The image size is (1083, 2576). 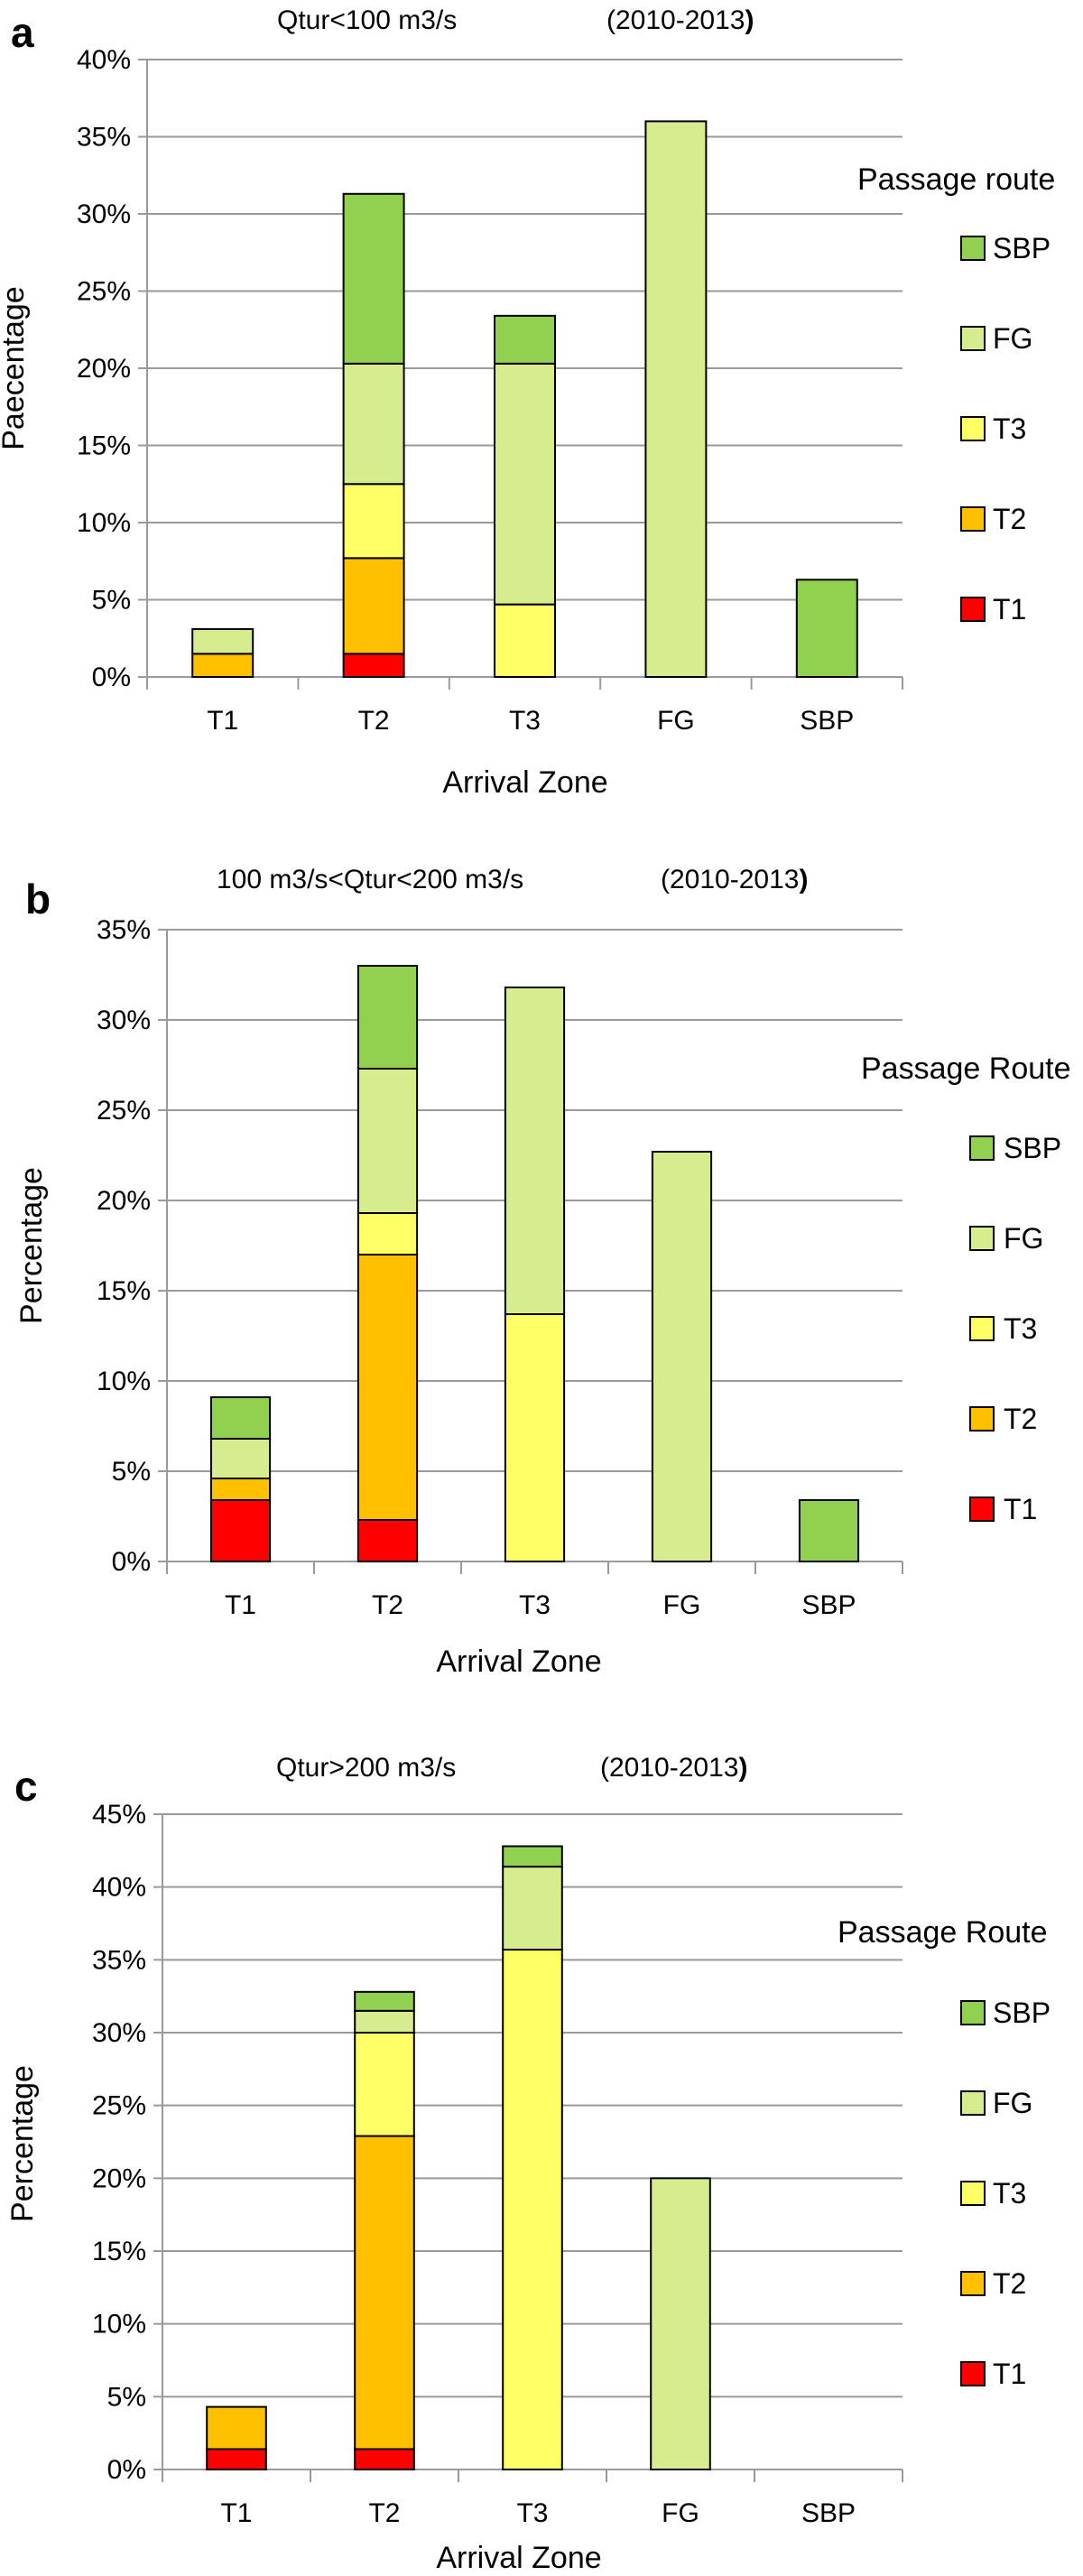 I want to click on chart-title: Qtur<100 m3/s, so click(x=367, y=20).